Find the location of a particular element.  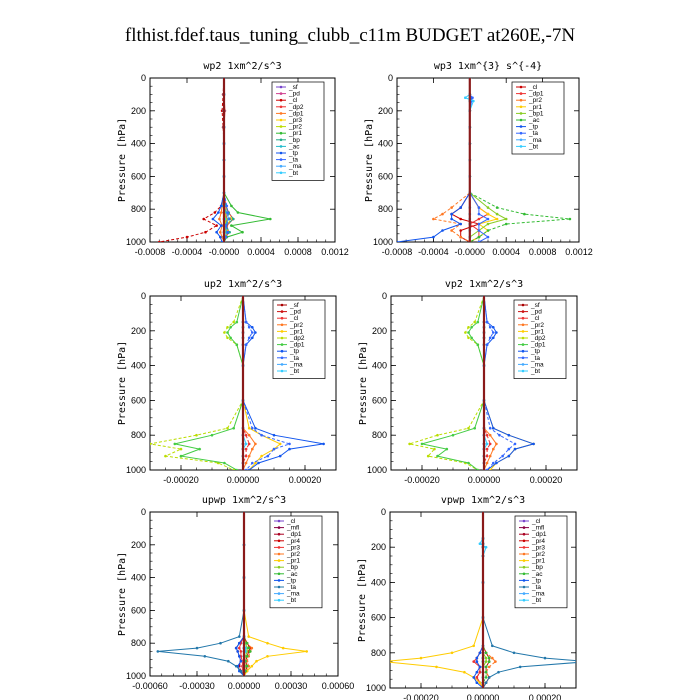

y-axis-label: Pressure [hPa] is located at coordinates (369, 160).